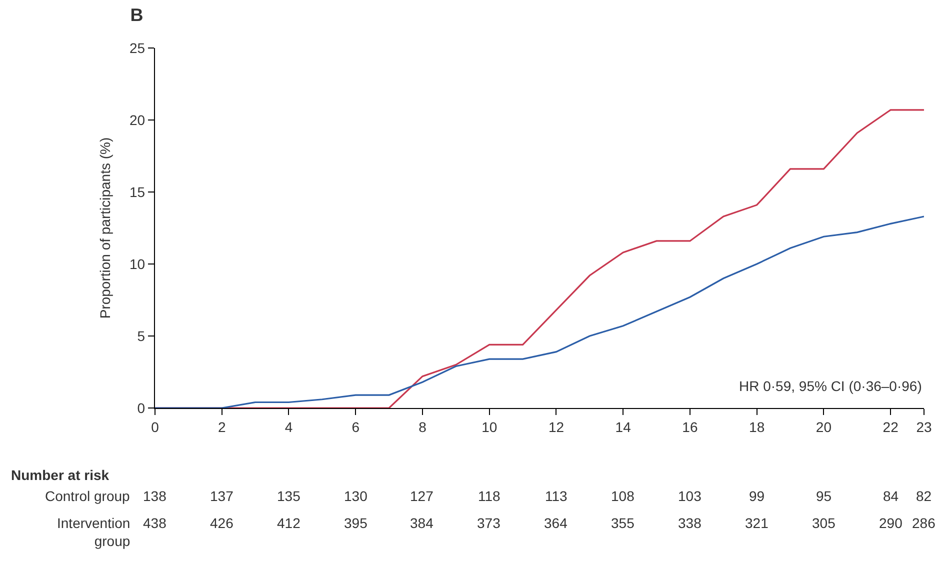 Image resolution: width=944 pixels, height=563 pixels. I want to click on text: 130, so click(356, 496).